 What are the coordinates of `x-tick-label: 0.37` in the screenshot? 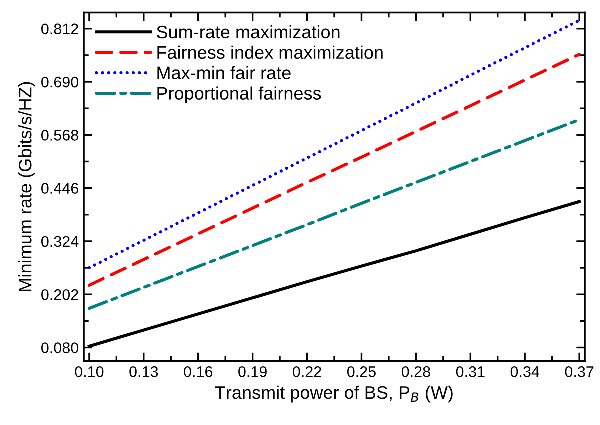 It's located at (579, 372).